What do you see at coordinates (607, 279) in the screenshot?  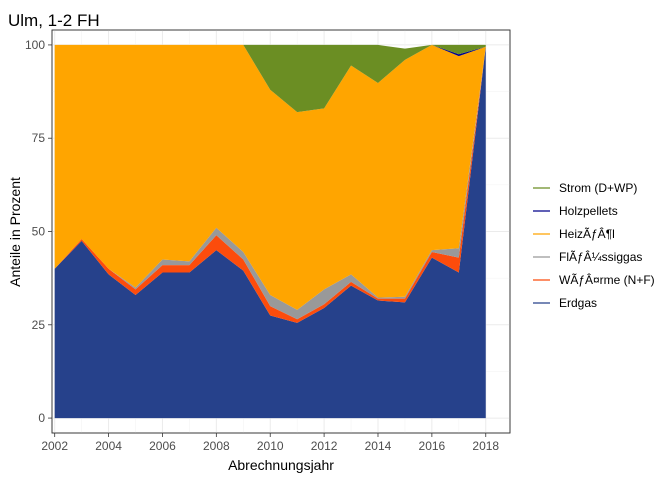 I see `legend-label-w-rme-n-f: WÃƒÂ¤rme (N+F)` at bounding box center [607, 279].